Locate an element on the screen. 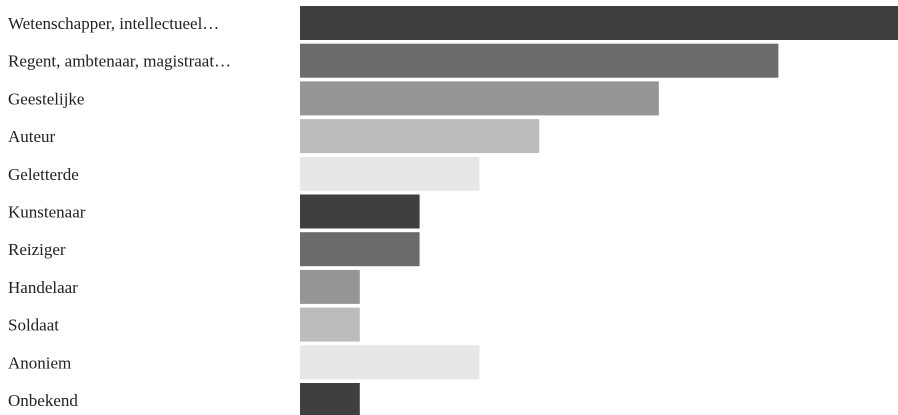 This screenshot has height=415, width=898. category-label: Handelaar is located at coordinates (43, 287).